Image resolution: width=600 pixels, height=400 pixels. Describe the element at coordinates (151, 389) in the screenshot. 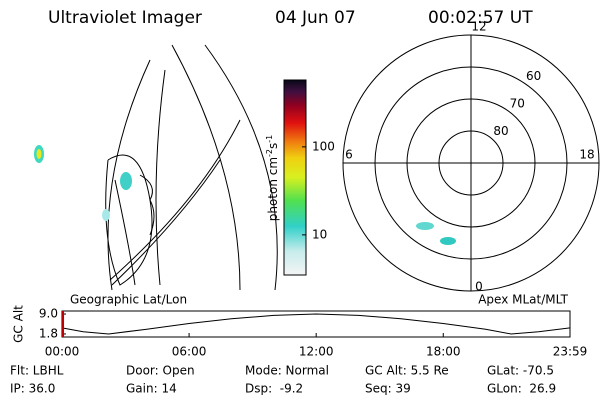

I see `status-field: Gain: 14` at that location.